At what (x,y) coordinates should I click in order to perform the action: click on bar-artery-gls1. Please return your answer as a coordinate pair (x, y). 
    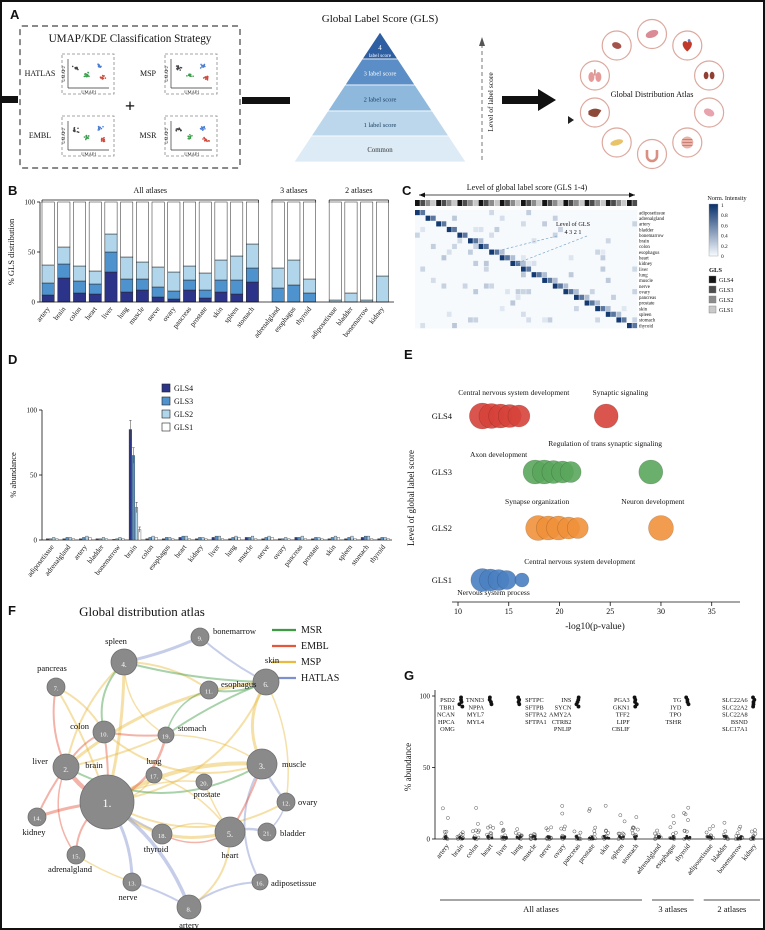
    Looking at the image, I should click on (90, 539).